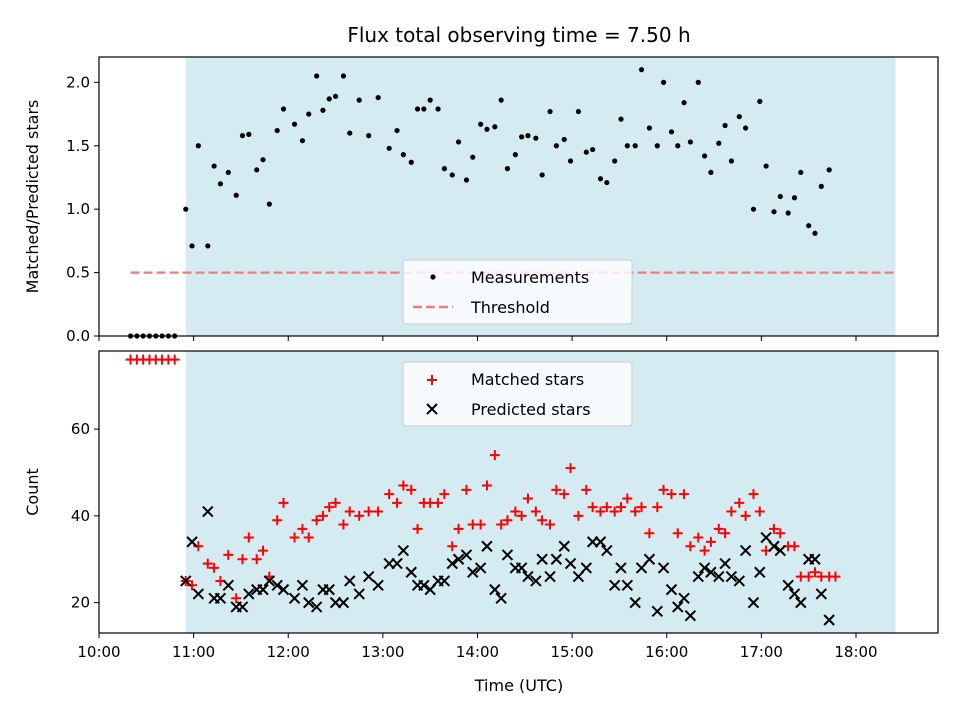  I want to click on ratio-ytick-label-4: 2.0, so click(78, 82).